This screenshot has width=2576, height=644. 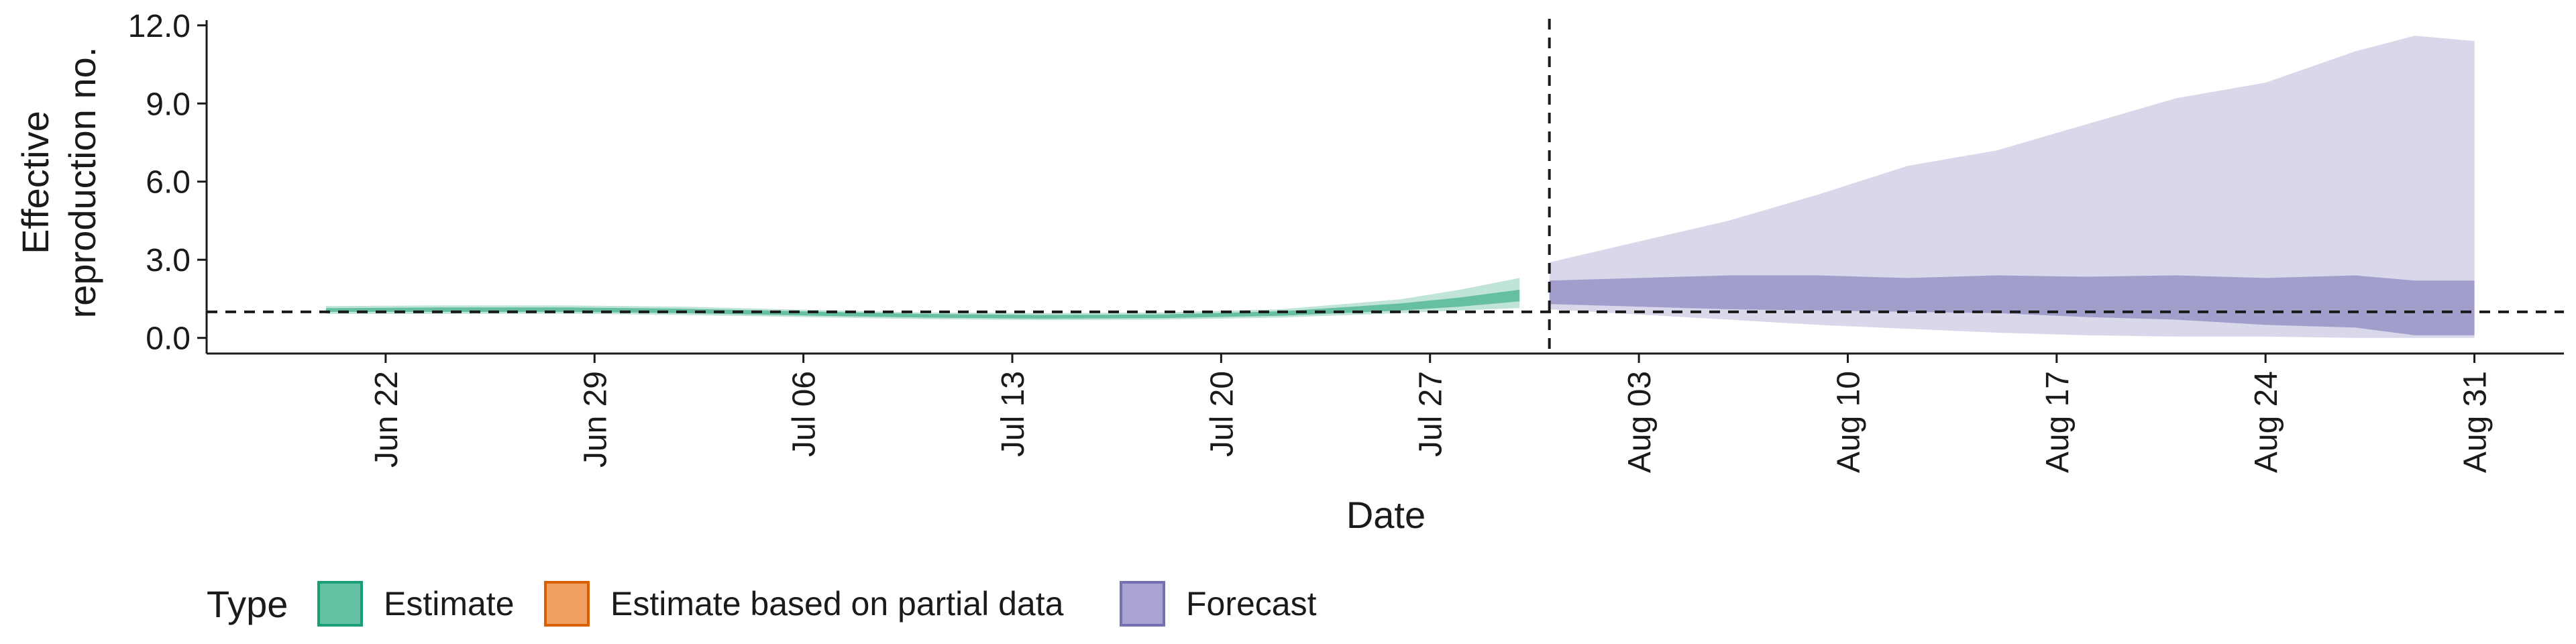 I want to click on legend-label-partial: Estimate based on partial data, so click(x=837, y=604).